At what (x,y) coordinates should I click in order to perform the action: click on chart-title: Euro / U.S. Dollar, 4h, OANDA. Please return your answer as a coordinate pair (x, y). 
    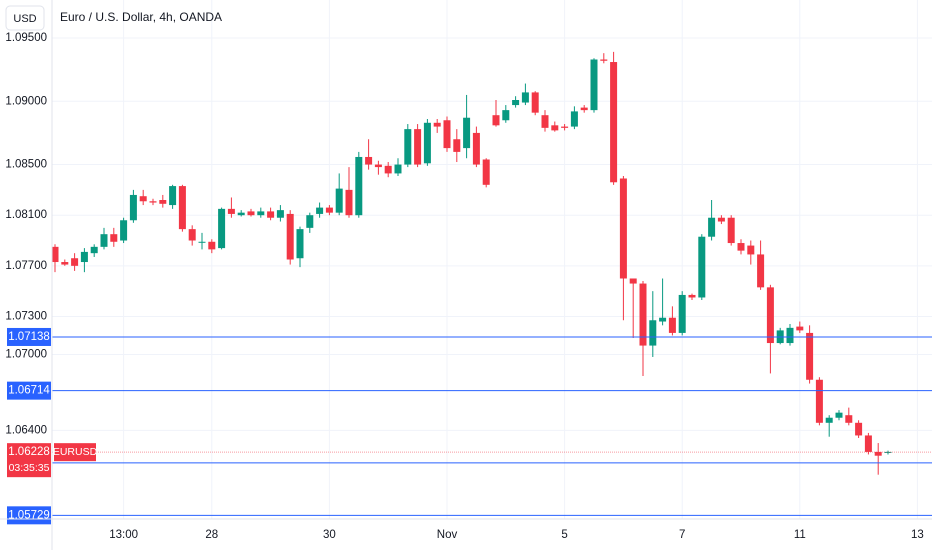
    Looking at the image, I should click on (141, 17).